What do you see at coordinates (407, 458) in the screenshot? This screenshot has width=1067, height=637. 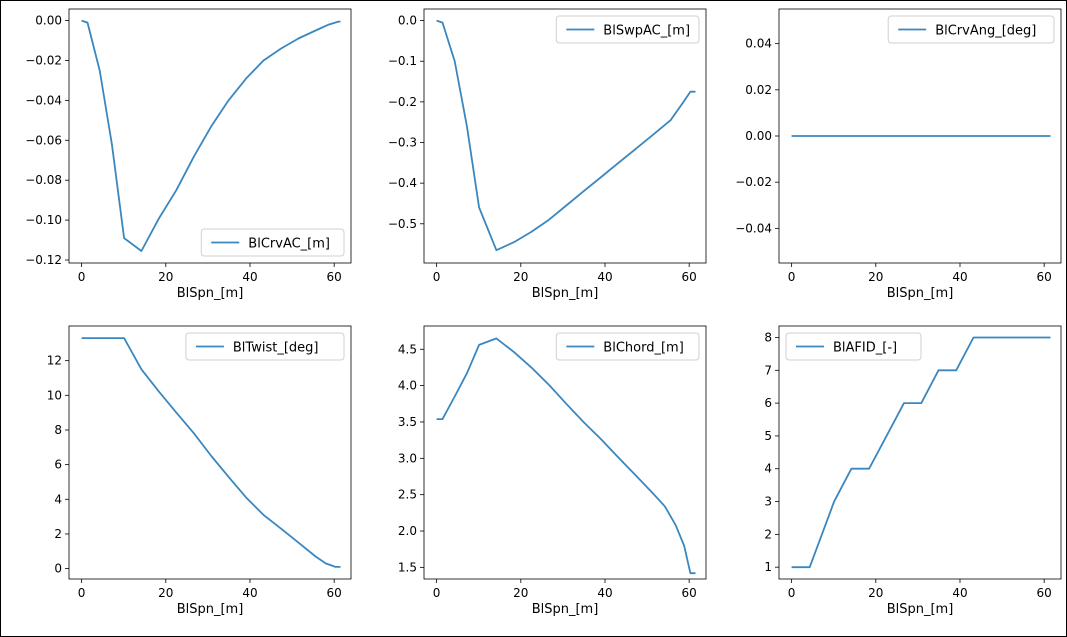 I see `y-tick-label: 3.0` at bounding box center [407, 458].